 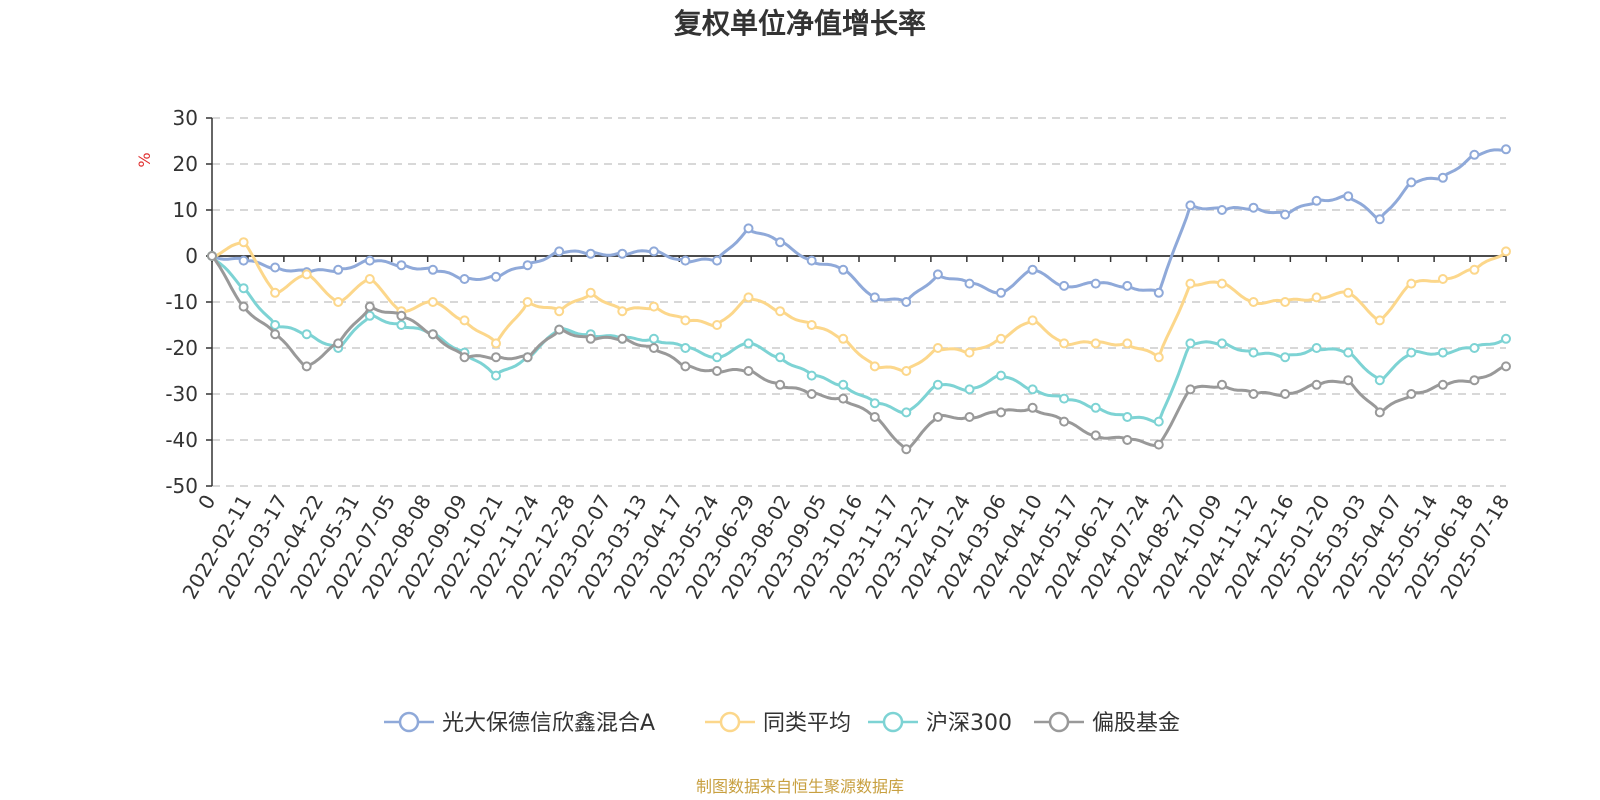 I want to click on legend-item-0: 光大保德信欣鑫混合A, so click(x=519, y=723).